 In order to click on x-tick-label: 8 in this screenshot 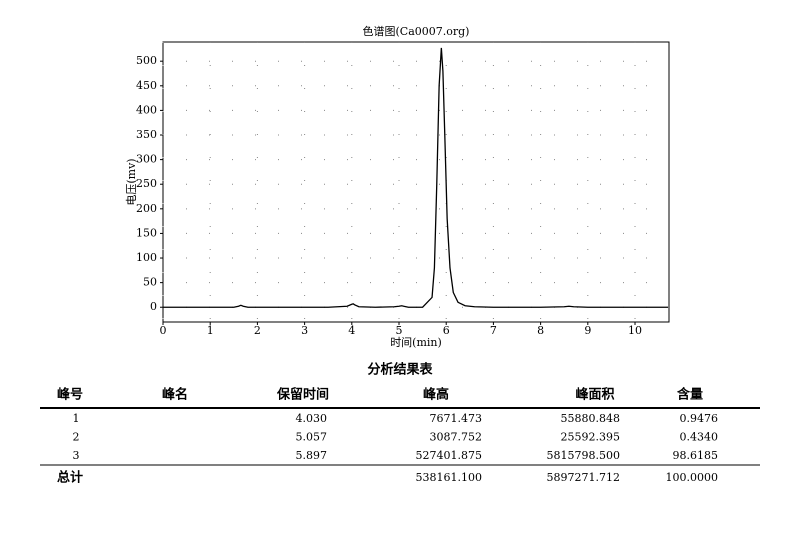, I will do `click(540, 330)`.